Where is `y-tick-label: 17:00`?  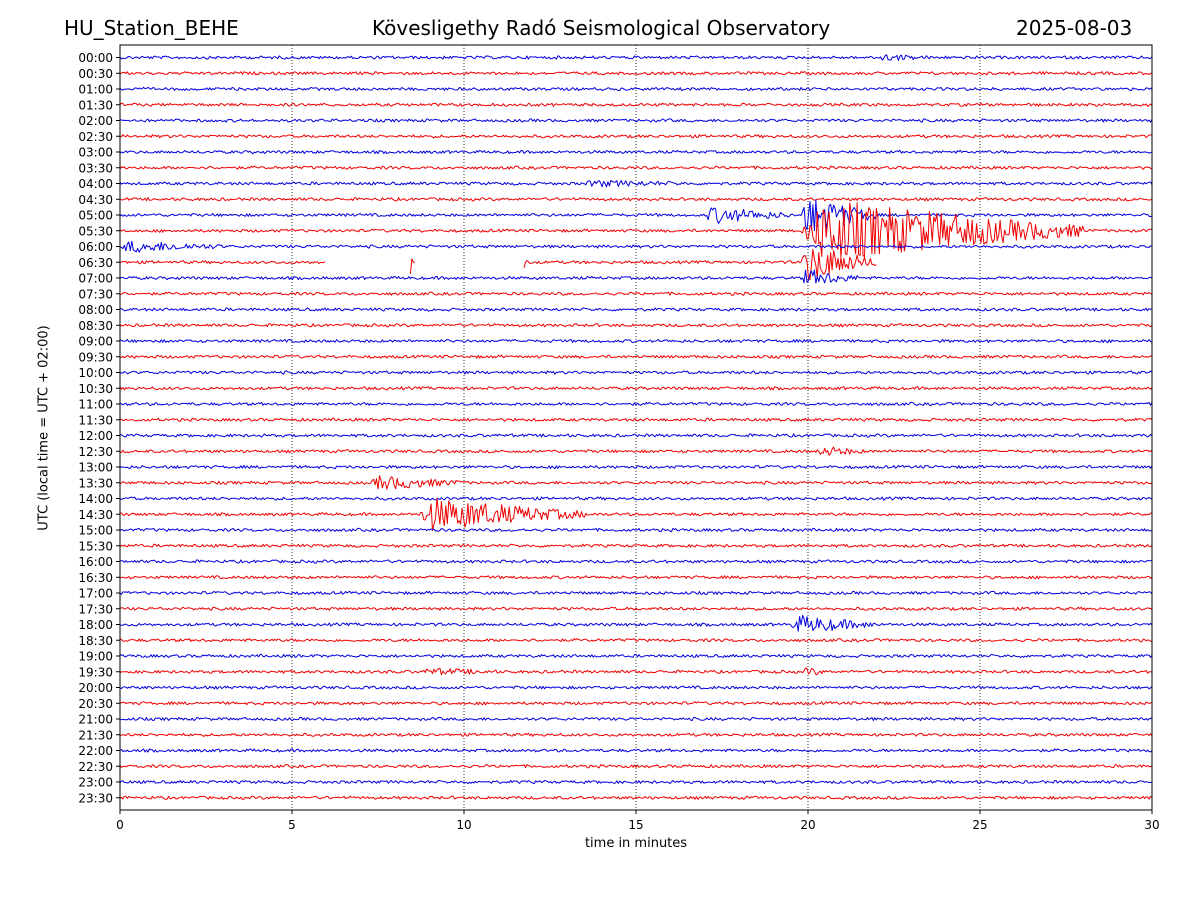 y-tick-label: 17:00 is located at coordinates (95, 594).